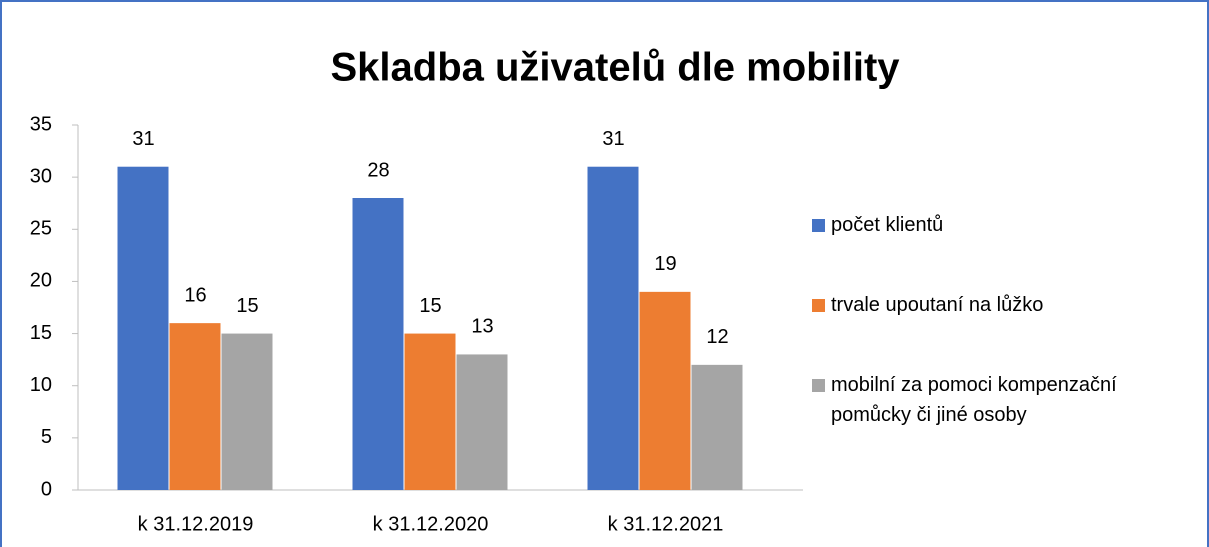 This screenshot has width=1209, height=547. What do you see at coordinates (46, 489) in the screenshot?
I see `y-tick-label: 0` at bounding box center [46, 489].